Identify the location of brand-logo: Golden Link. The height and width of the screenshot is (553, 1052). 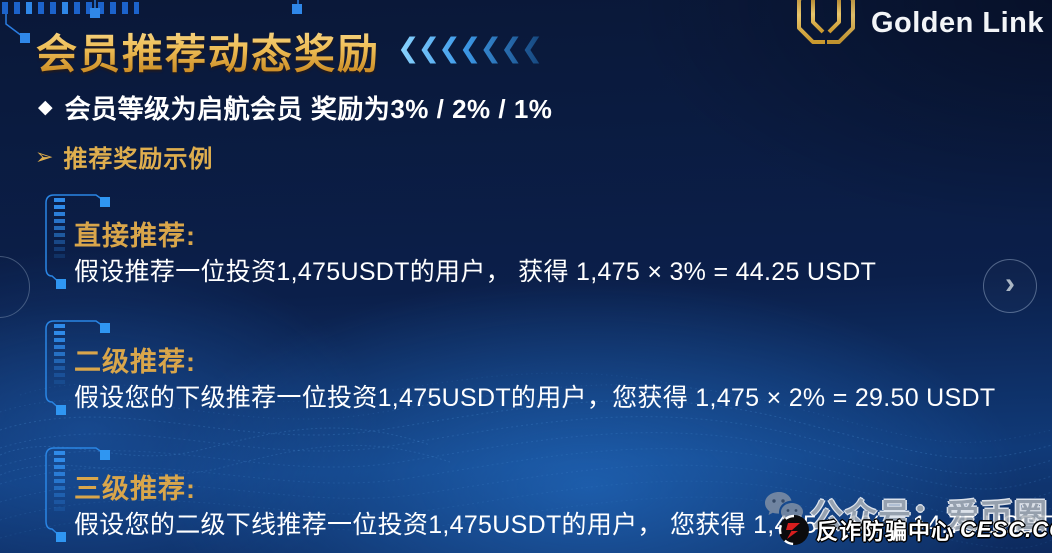
(919, 22).